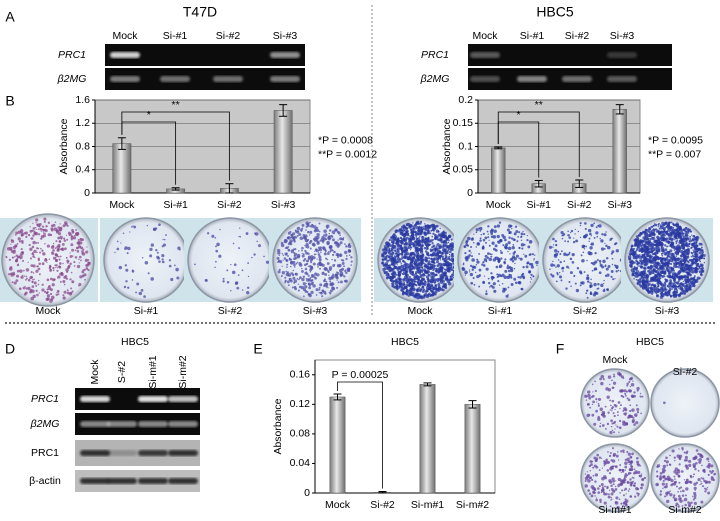 This screenshot has width=720, height=521. I want to click on label: Mock, so click(420, 311).